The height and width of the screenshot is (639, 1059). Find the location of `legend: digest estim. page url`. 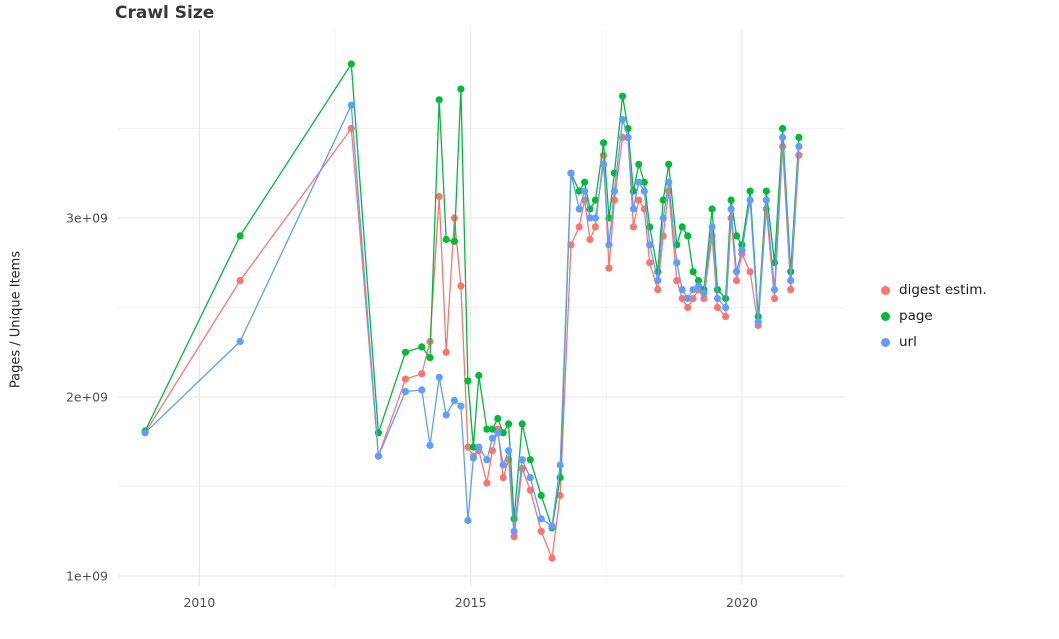

legend: digest estim. page url is located at coordinates (934, 316).